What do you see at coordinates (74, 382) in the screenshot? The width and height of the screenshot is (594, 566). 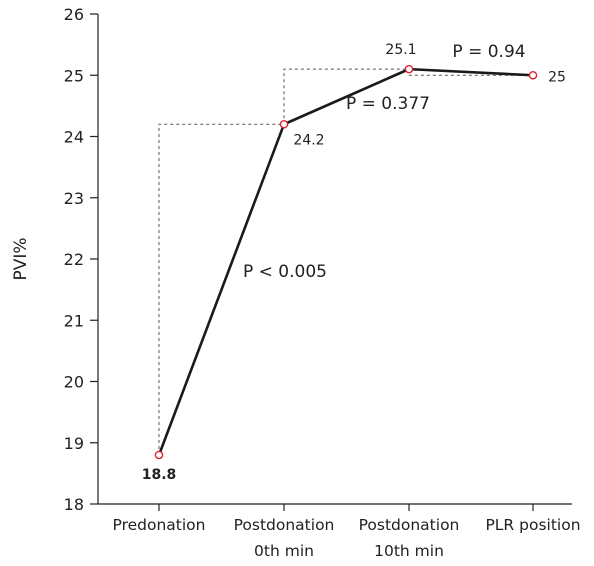 I see `y-tick-label-20: 20` at bounding box center [74, 382].